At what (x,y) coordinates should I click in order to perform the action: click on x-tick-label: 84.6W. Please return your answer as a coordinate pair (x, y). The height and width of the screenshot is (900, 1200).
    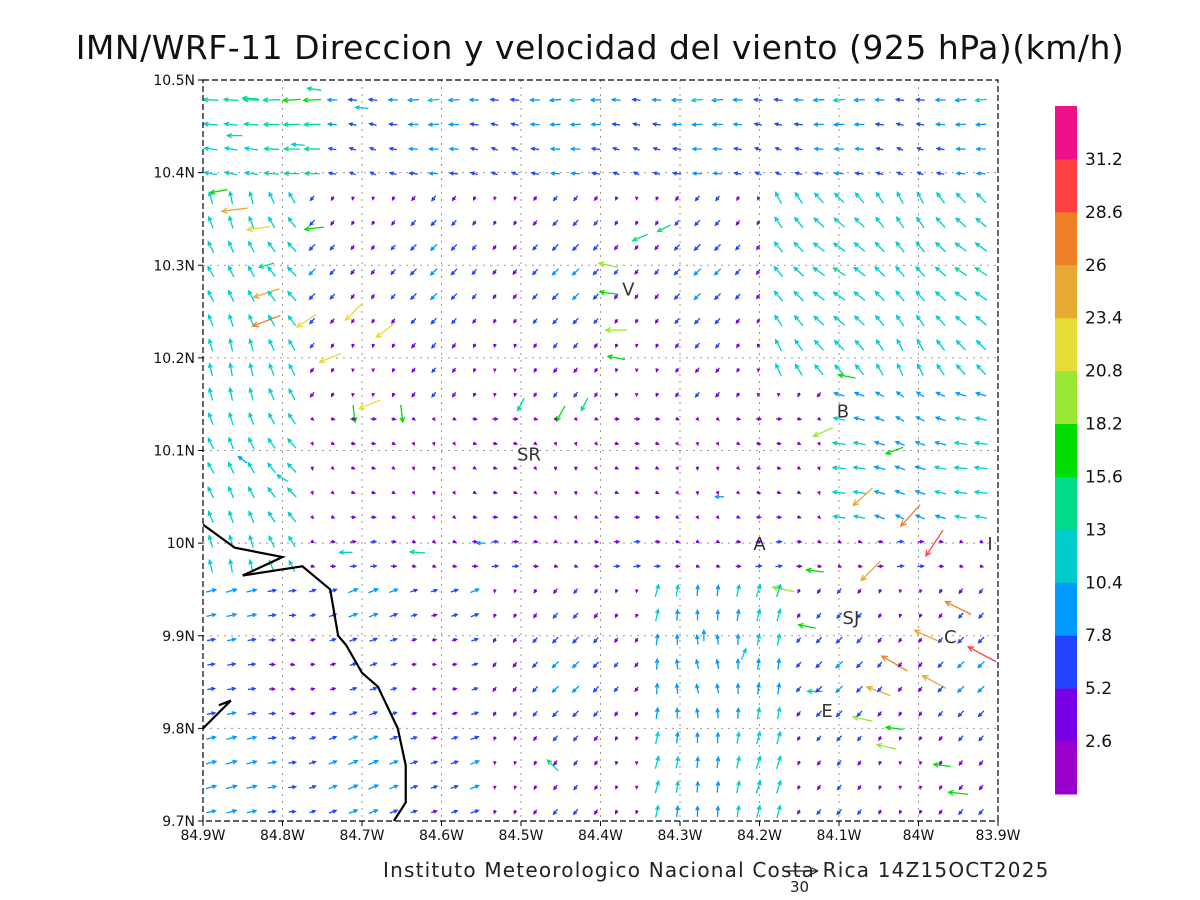
    Looking at the image, I should click on (441, 836).